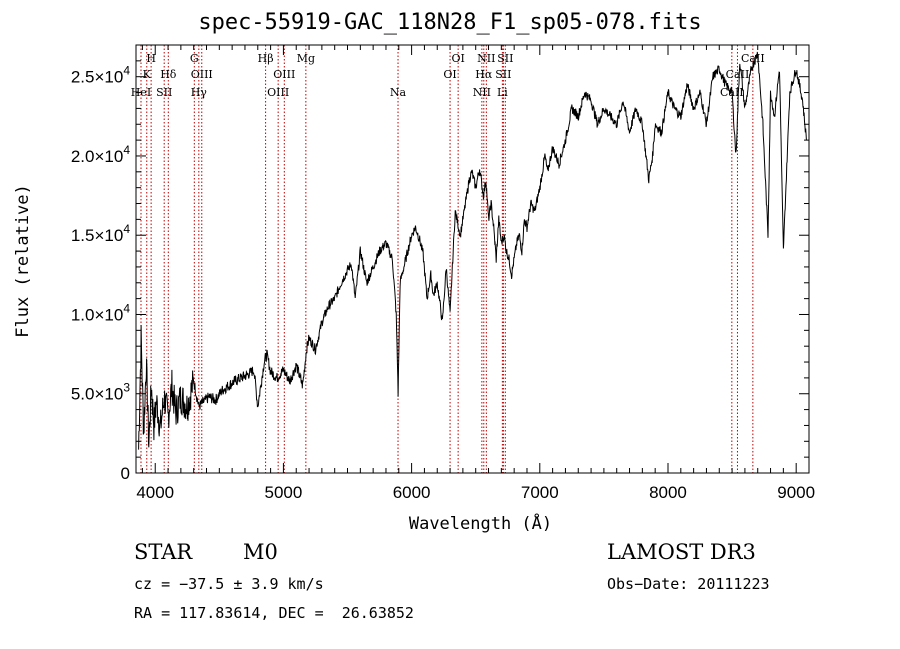 The width and height of the screenshot is (900, 649). Describe the element at coordinates (100, 312) in the screenshot. I see `y-tick-label: 1.0×10⁴` at that location.